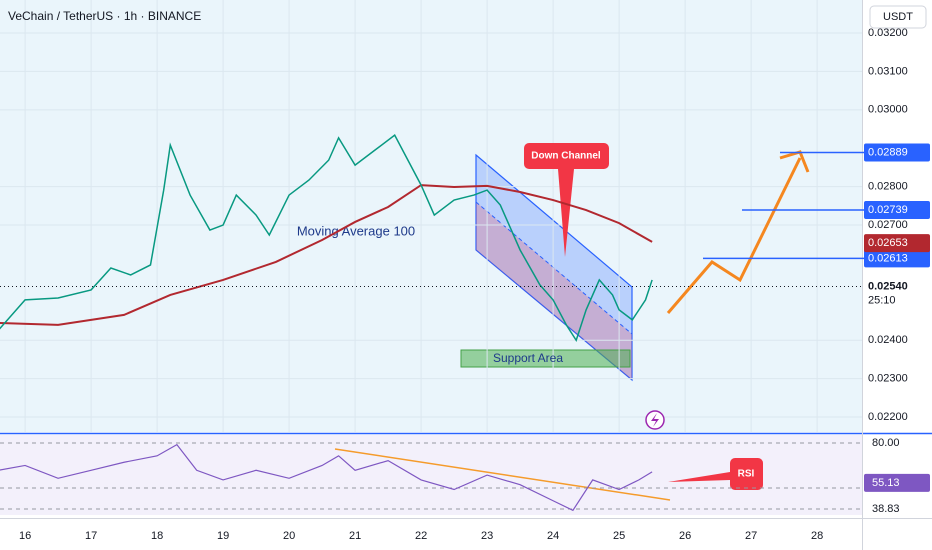  I want to click on x-tick-label: 17, so click(91, 536).